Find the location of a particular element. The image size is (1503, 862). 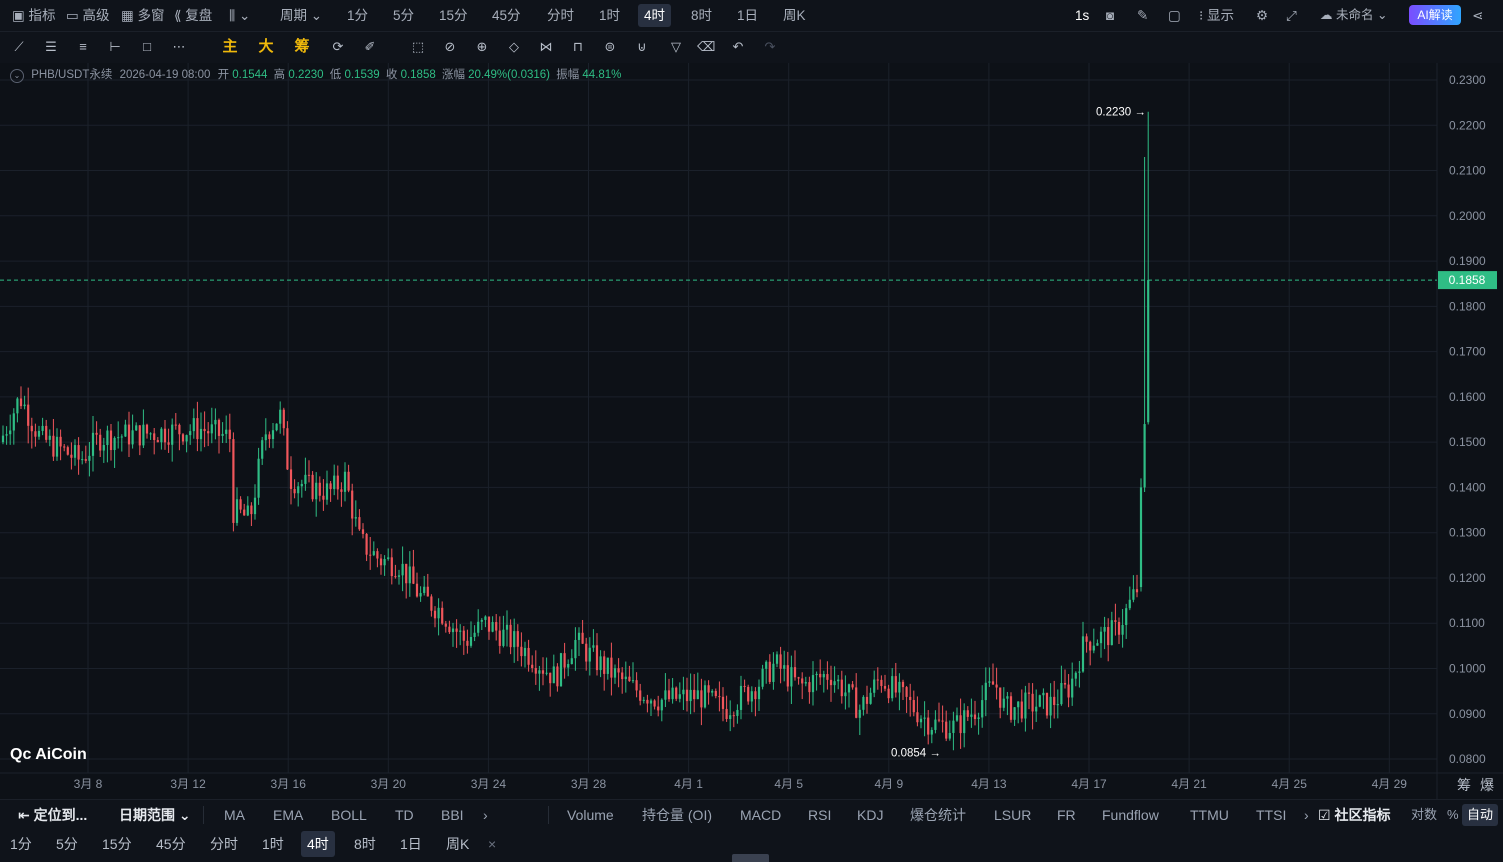

bottom-period-15m: 15分 is located at coordinates (117, 844).